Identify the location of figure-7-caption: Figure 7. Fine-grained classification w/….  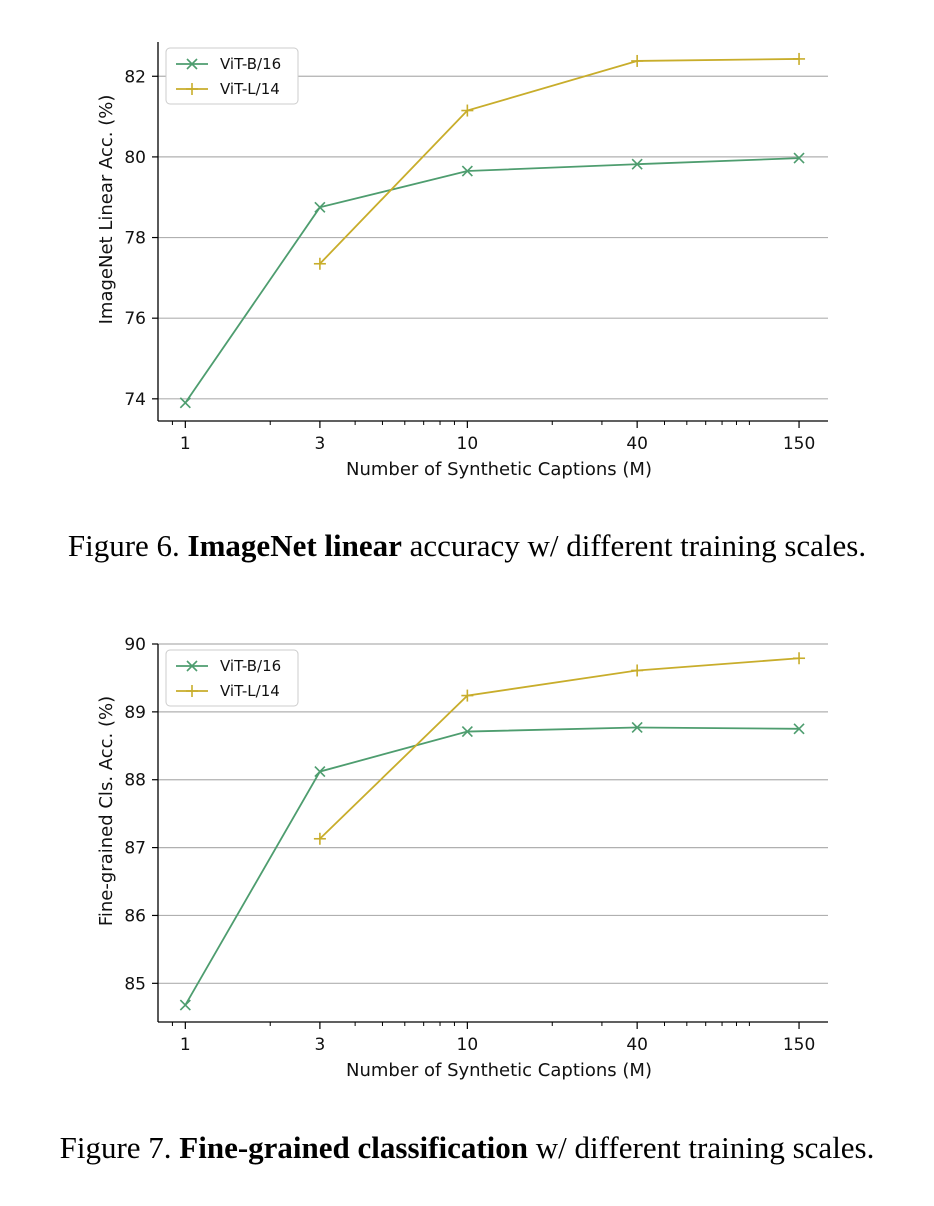
(467, 1148).